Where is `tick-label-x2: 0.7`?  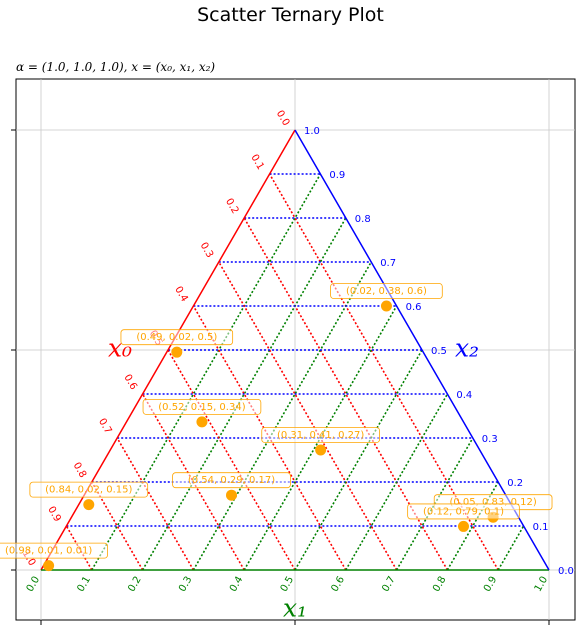 tick-label-x2: 0.7 is located at coordinates (388, 263).